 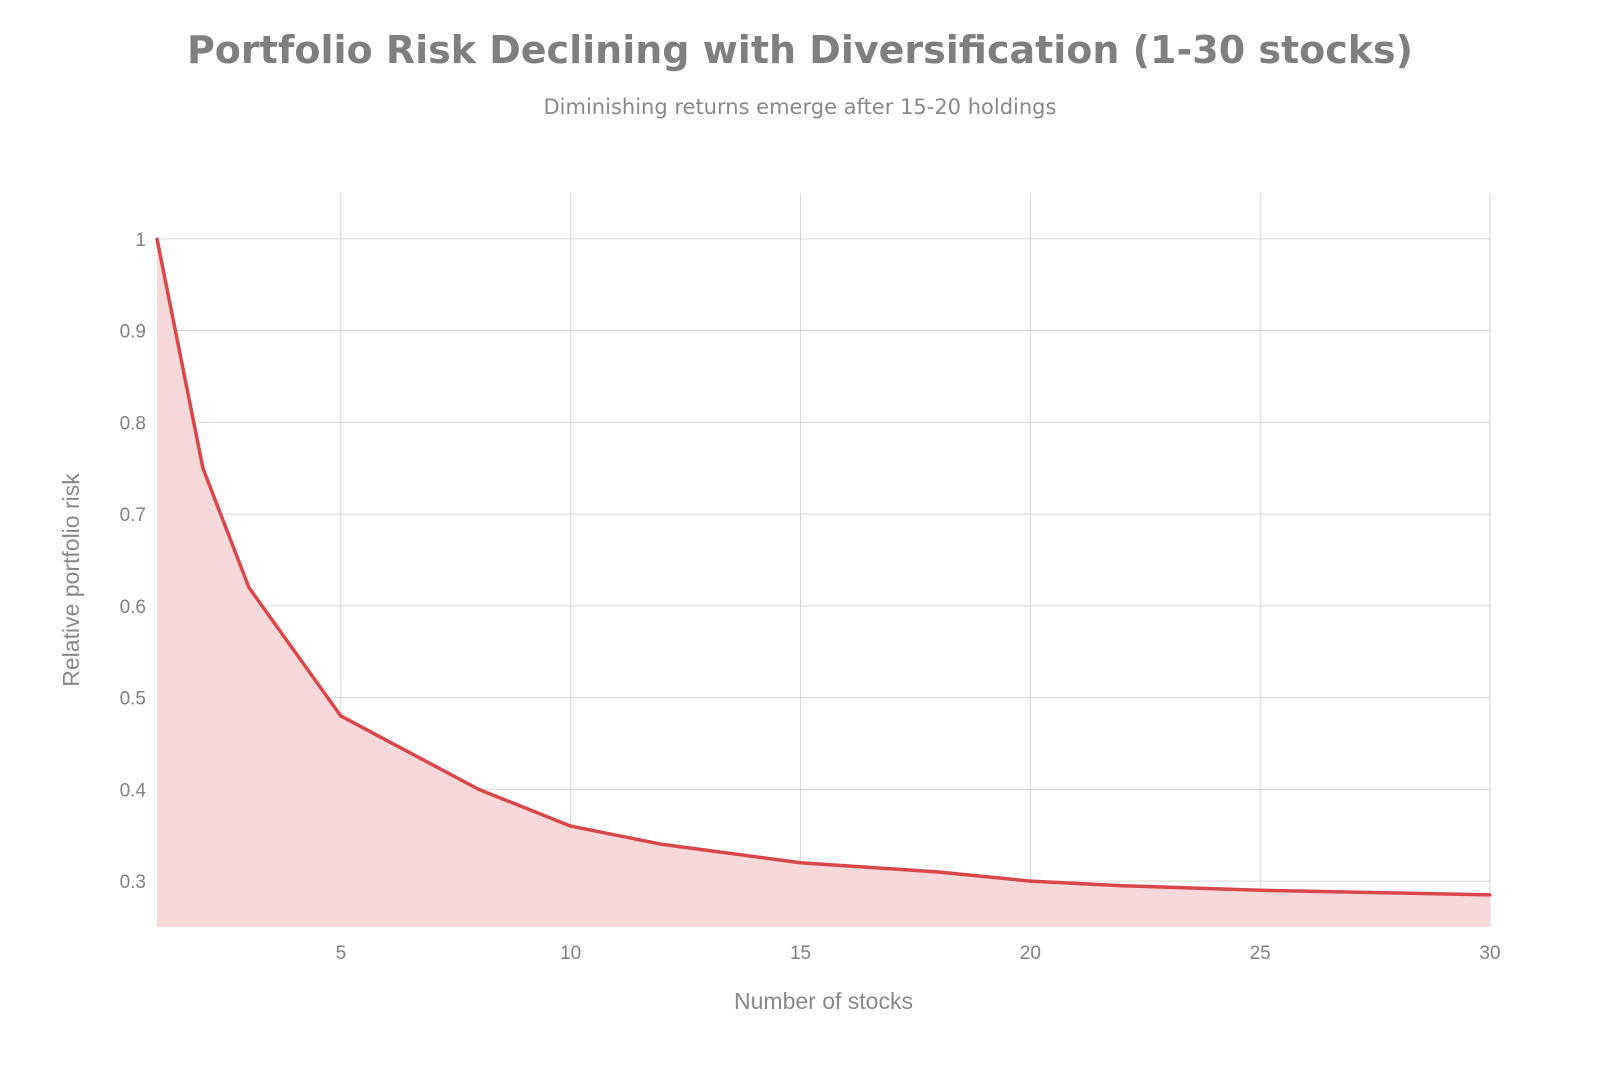 I want to click on y-tick-label: 0.4, so click(x=133, y=790).